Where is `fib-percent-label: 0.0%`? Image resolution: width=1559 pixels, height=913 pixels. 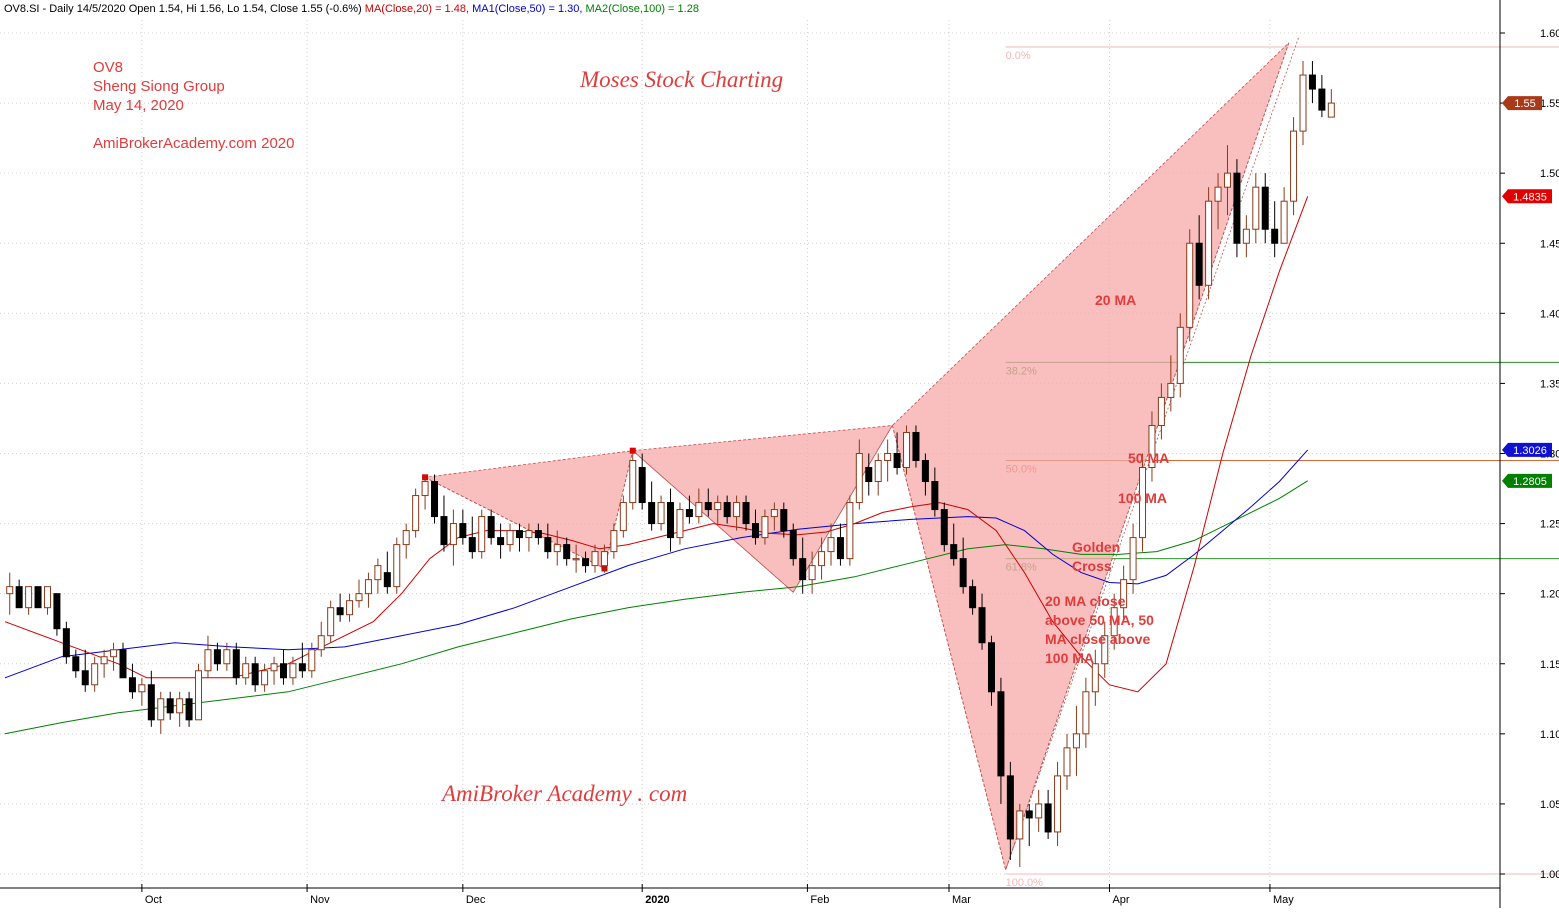
fib-percent-label: 0.0% is located at coordinates (1018, 56).